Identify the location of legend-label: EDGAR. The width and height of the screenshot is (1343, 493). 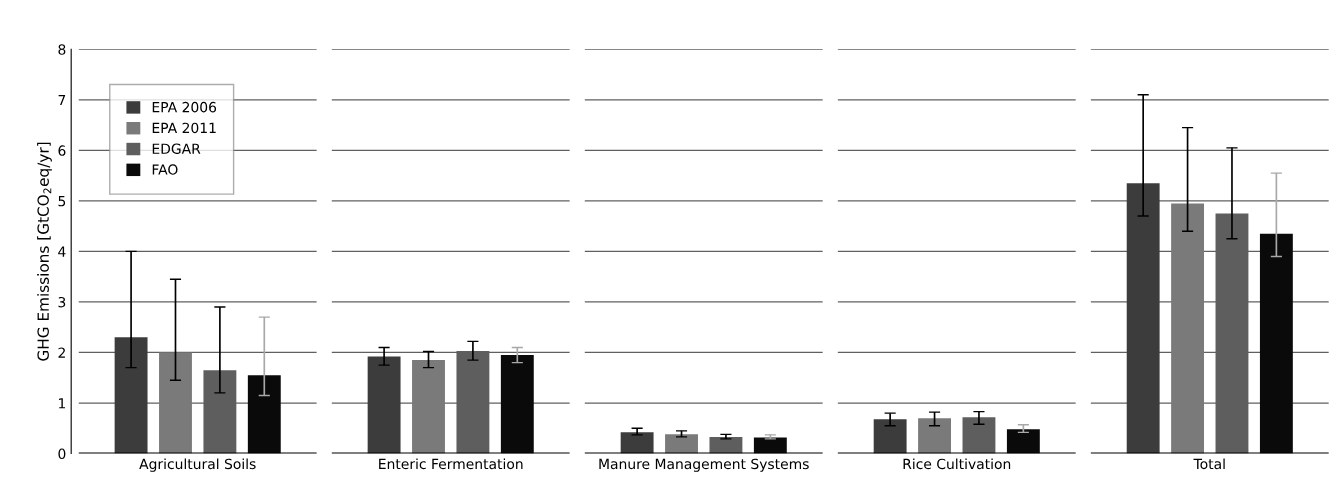
(176, 148).